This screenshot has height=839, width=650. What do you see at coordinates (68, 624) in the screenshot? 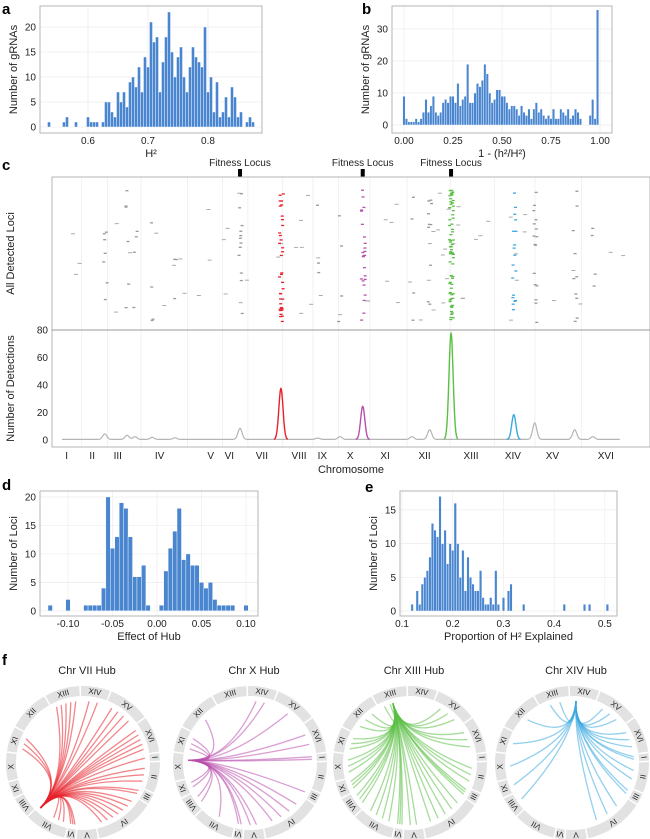
I see `x-tick-label: -0.10` at bounding box center [68, 624].